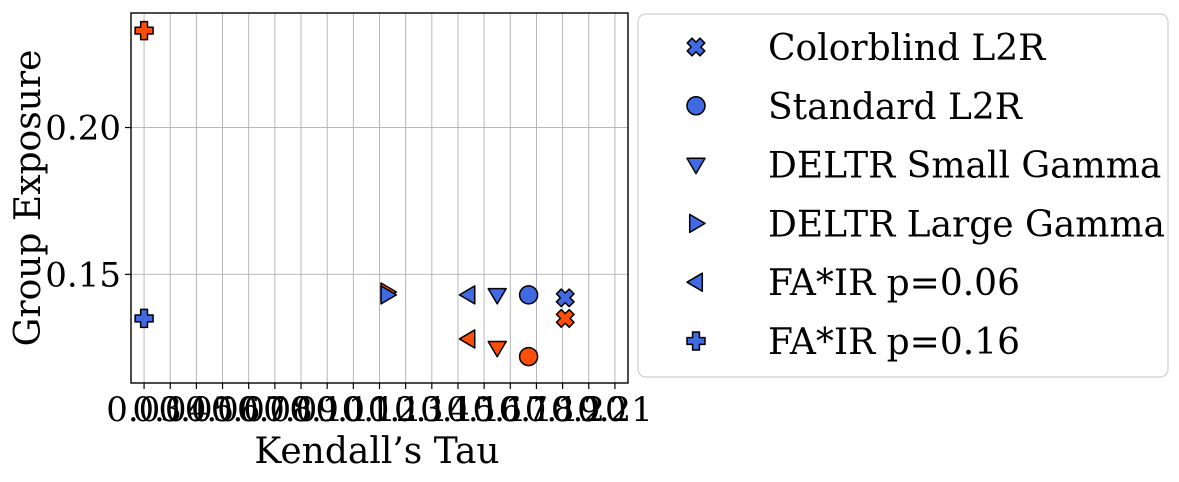 The width and height of the screenshot is (1179, 482). Describe the element at coordinates (197, 410) in the screenshot. I see `x-tick-label: 0.05` at that location.